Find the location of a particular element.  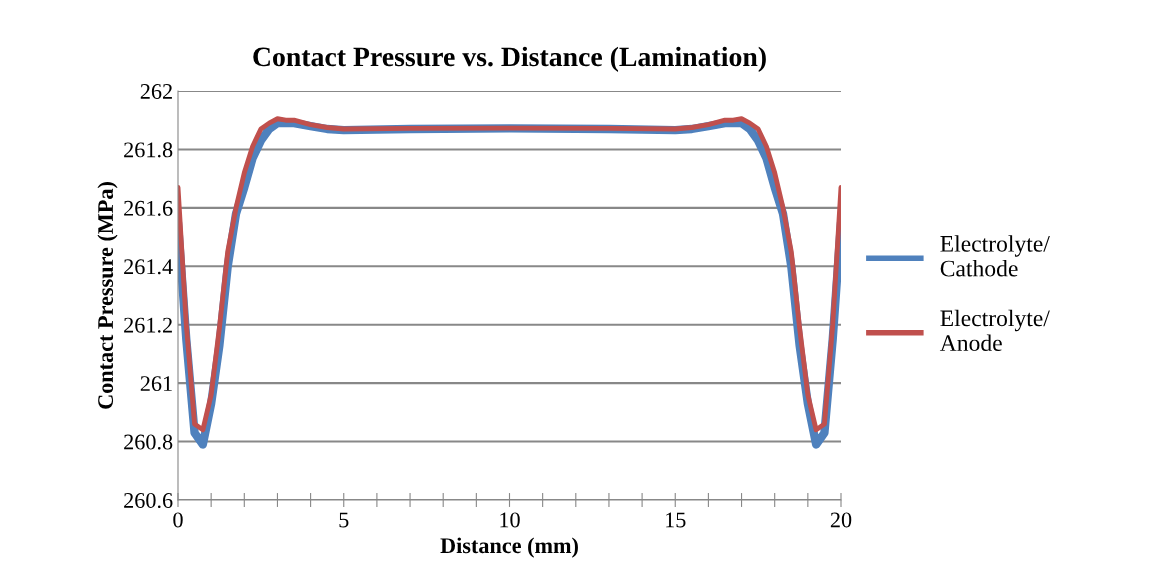

x-tick-label: 0 is located at coordinates (178, 520).